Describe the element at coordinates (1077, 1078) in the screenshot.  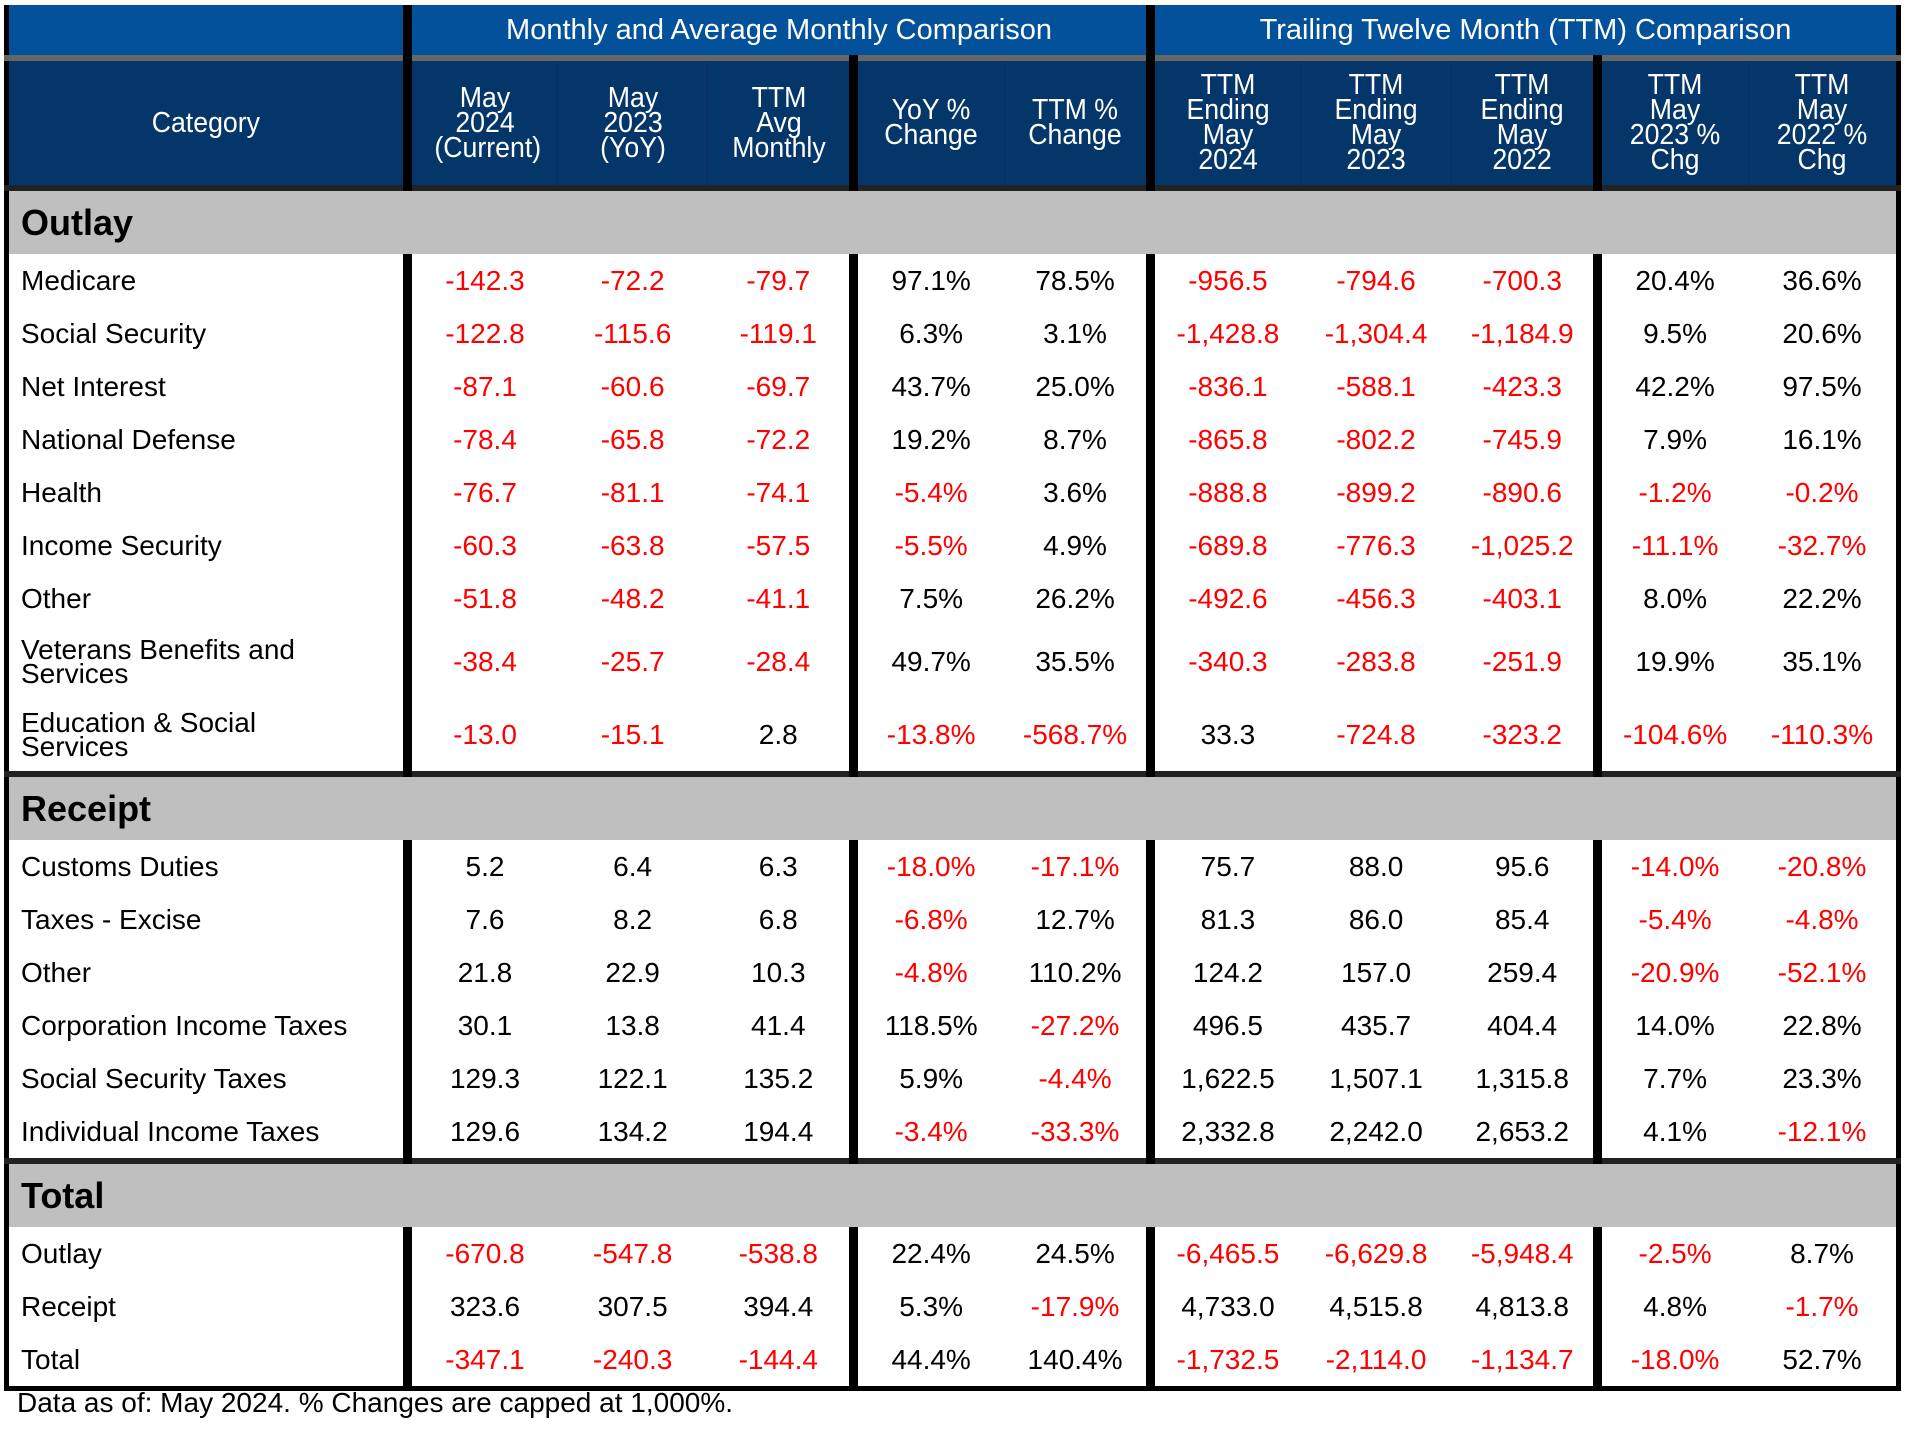
I see `cell-value: -4.4%` at that location.